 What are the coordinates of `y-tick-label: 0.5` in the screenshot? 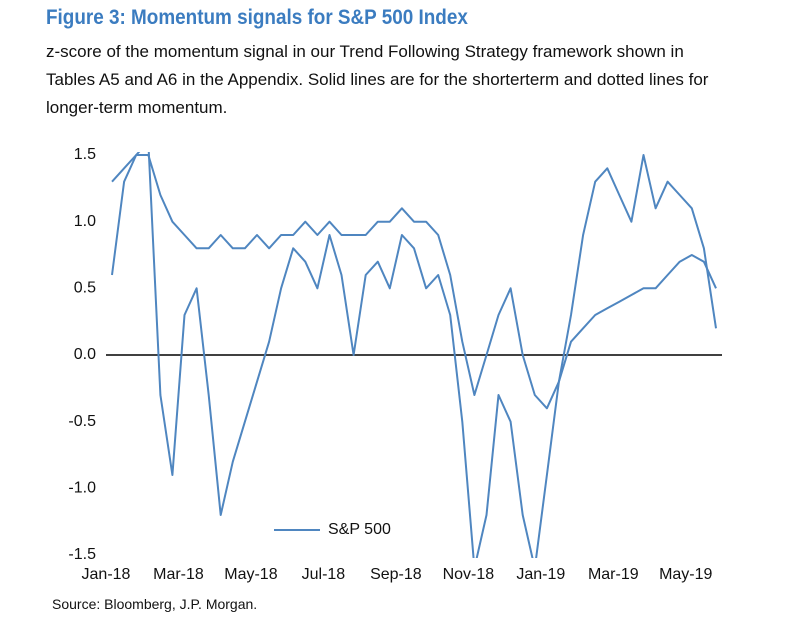 It's located at (85, 288).